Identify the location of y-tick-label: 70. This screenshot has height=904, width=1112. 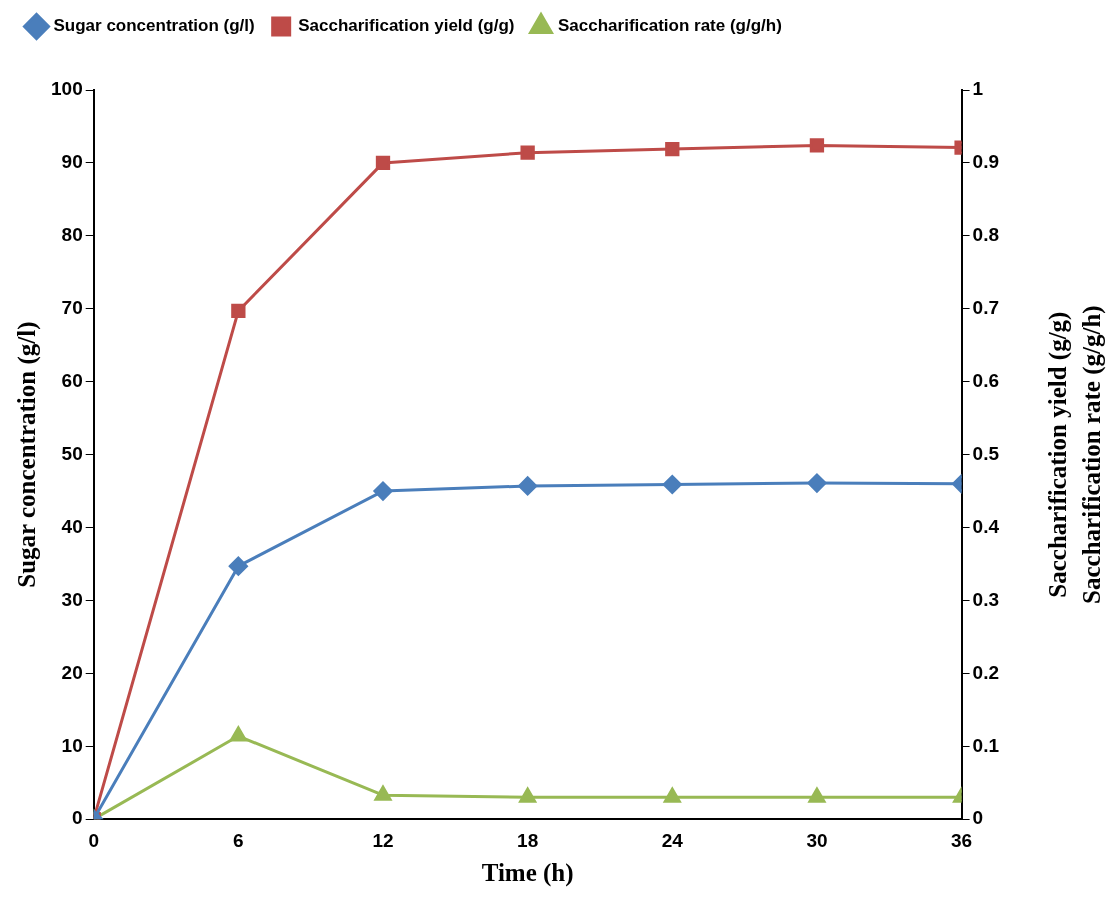
(72, 307).